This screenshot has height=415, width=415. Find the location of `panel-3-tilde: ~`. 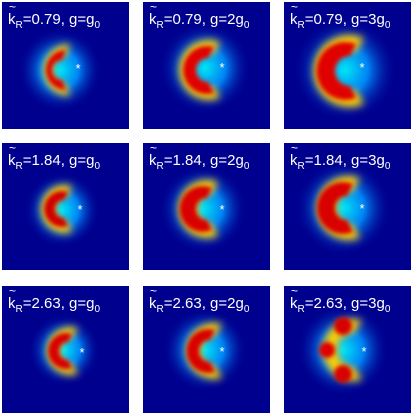

panel-3-tilde: ~ is located at coordinates (294, 7).